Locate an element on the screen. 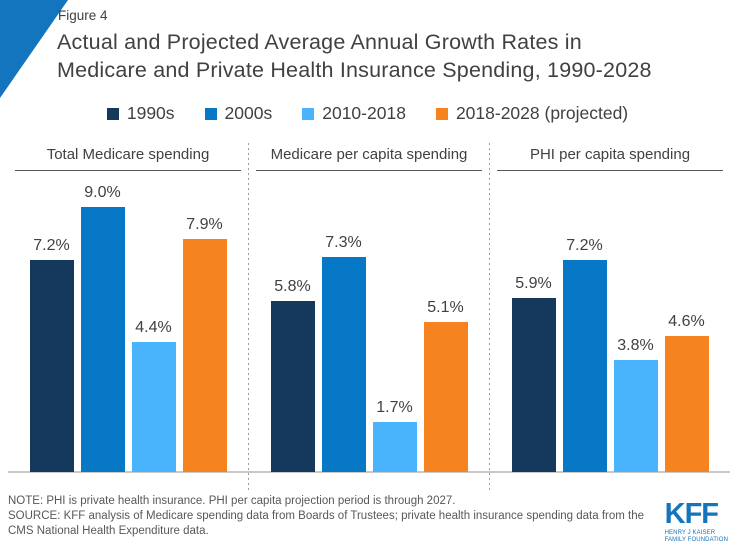 This screenshot has width=735, height=551. legend-item-2010-2018: 2010-2018 is located at coordinates (354, 113).